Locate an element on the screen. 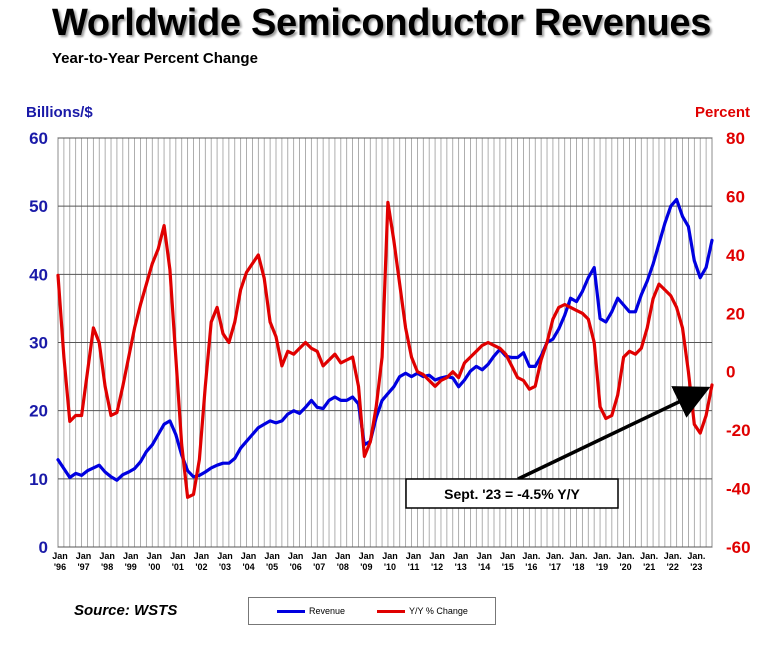  x-tick-label-year: '09 is located at coordinates (366, 567).